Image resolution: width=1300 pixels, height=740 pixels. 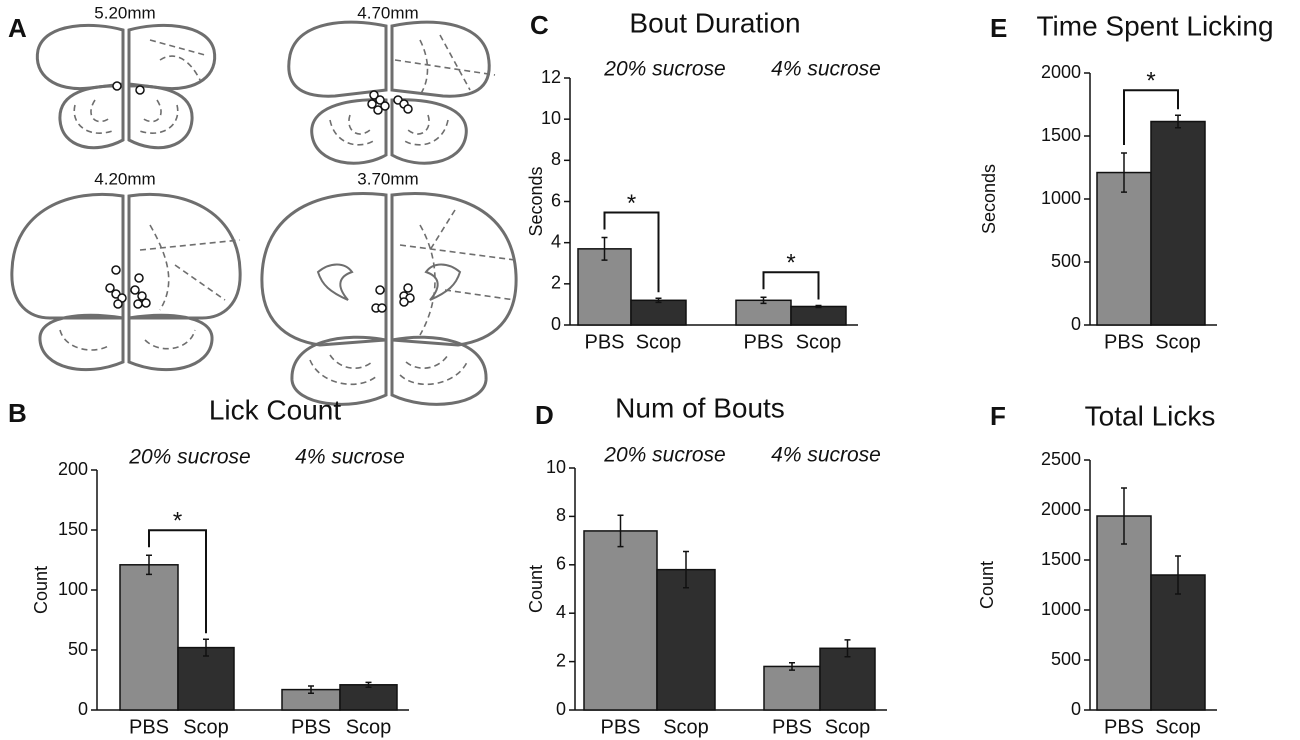 I want to click on y-tick-label: 150, so click(x=73, y=529).